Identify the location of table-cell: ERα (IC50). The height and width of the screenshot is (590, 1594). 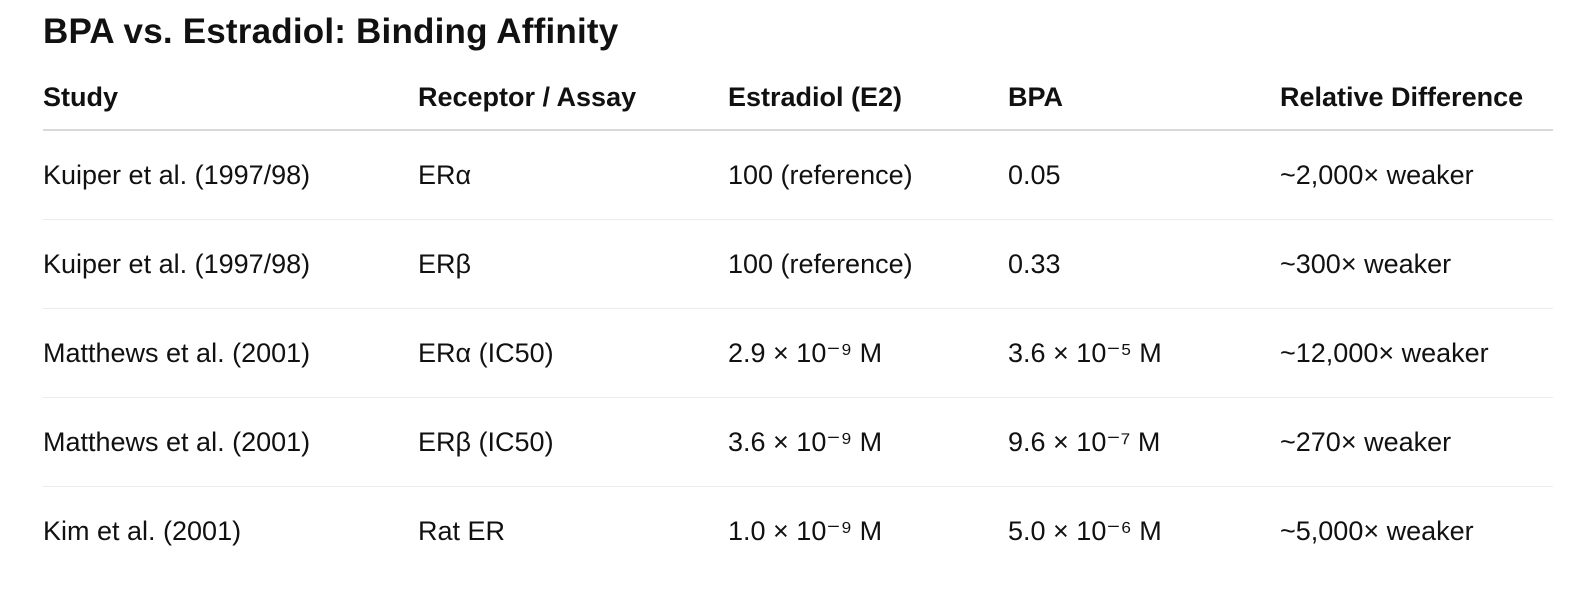
(573, 353).